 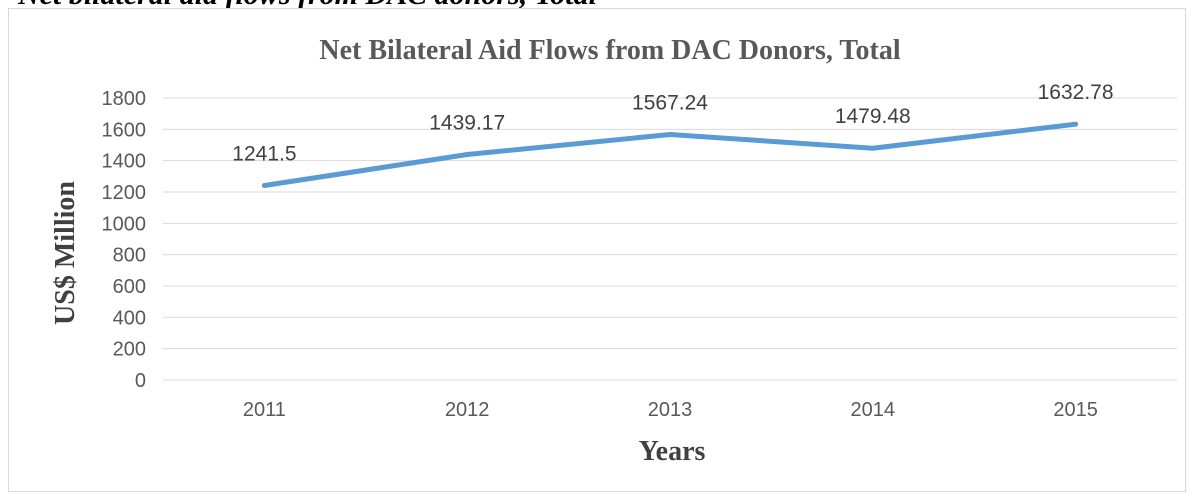 I want to click on data-label: 1479.48, so click(x=873, y=116).